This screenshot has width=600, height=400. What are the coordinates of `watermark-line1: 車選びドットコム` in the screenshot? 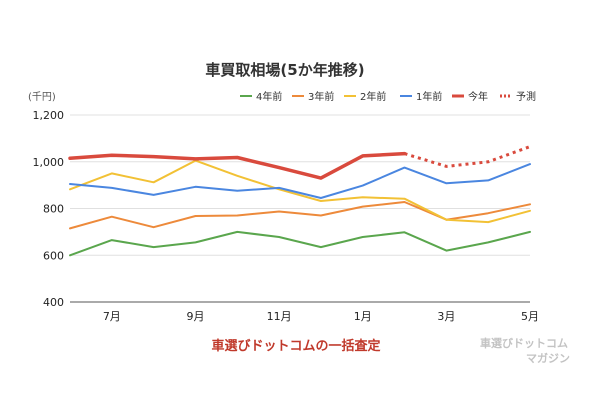 It's located at (524, 343).